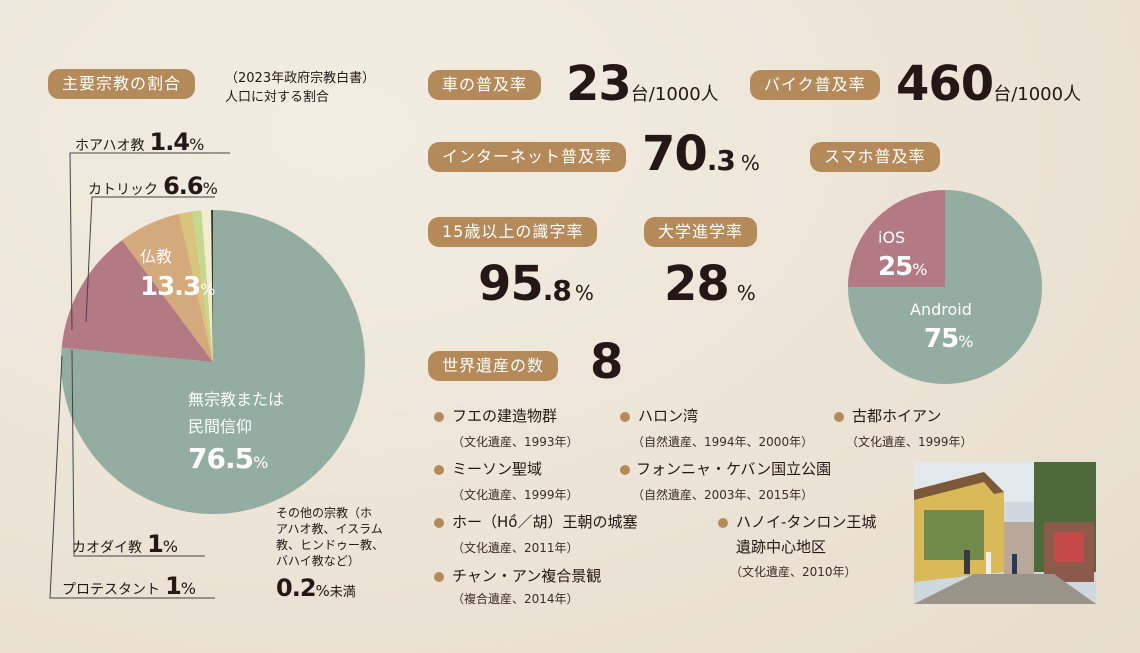  What do you see at coordinates (342, 592) in the screenshot?
I see `other-suffix: 未満` at bounding box center [342, 592].